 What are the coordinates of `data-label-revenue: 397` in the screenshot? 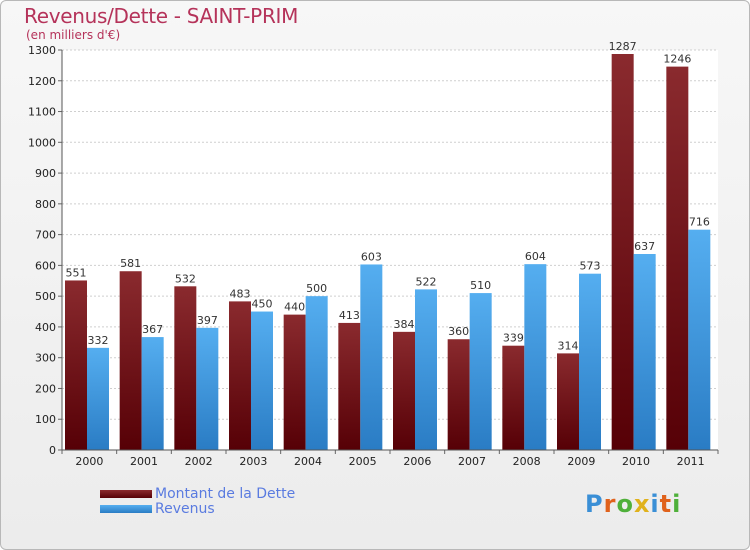 It's located at (207, 320).